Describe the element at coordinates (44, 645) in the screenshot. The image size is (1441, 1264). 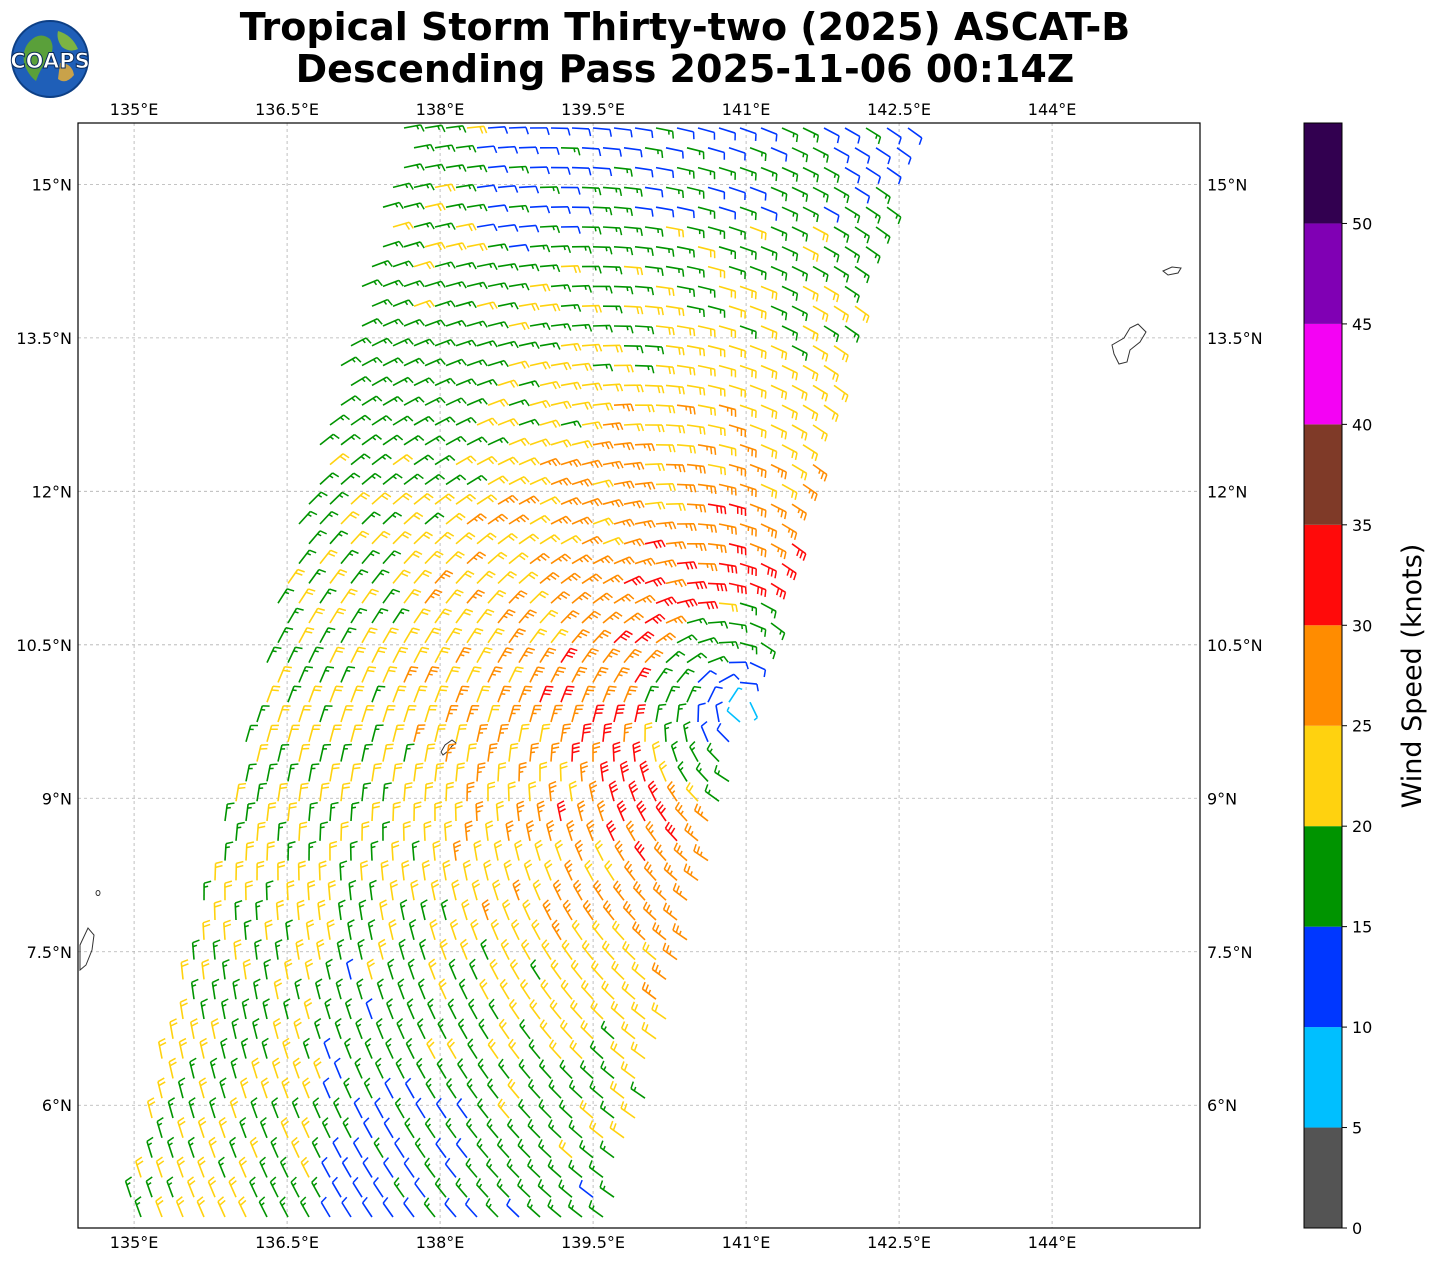
I see `lat-tick-label-left: 10.5°N` at that location.